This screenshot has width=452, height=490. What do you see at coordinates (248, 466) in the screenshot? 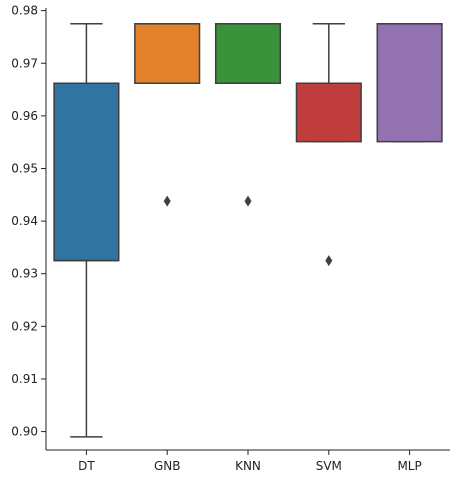
I see `x-tick-label: KNN` at bounding box center [248, 466].